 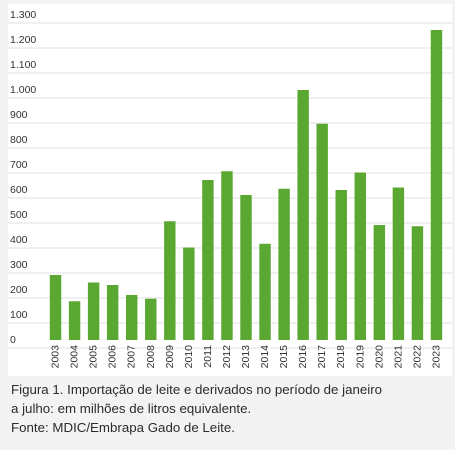 I want to click on y-tick-label: 700, so click(x=19, y=165).